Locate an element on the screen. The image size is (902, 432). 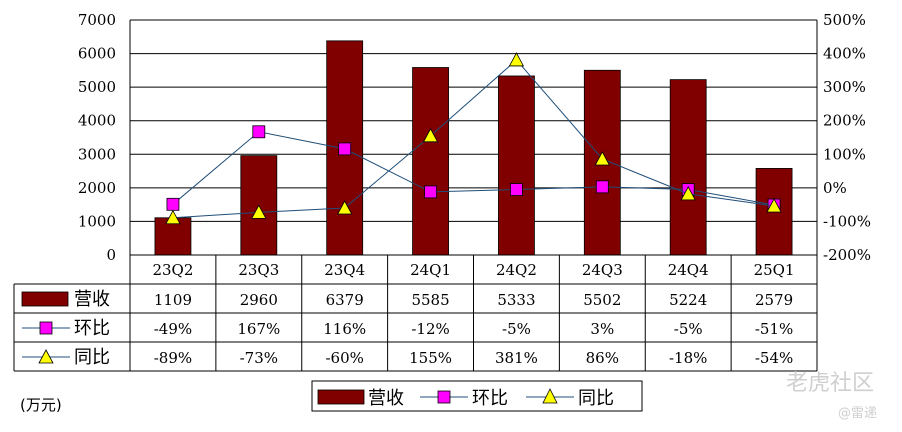
table-cell: -49% is located at coordinates (173, 329).